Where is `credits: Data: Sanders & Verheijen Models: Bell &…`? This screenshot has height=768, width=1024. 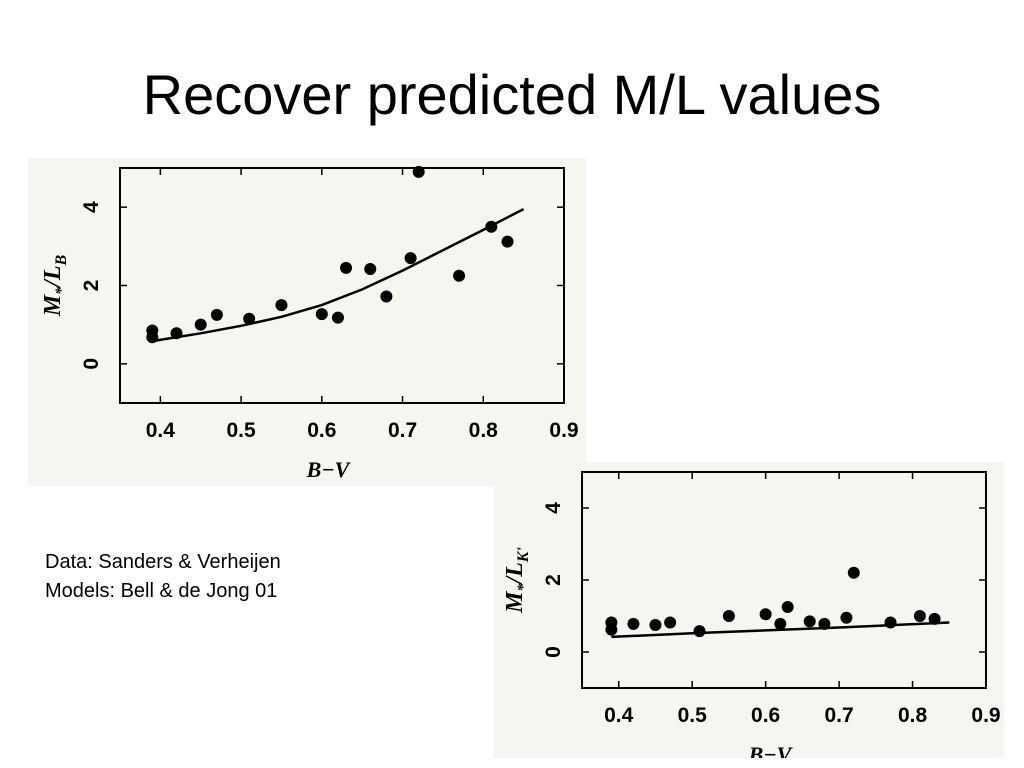
credits: Data: Sanders & Verheijen Models: Bell &… is located at coordinates (163, 577).